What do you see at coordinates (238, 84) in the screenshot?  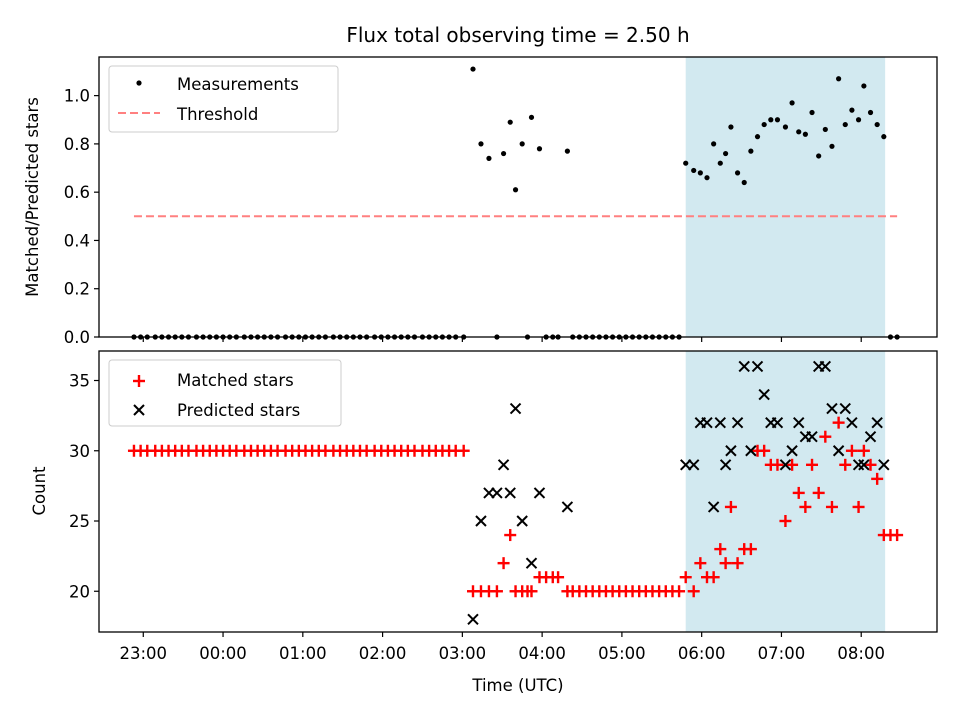 I see `legend-measurements-label: Measurements` at bounding box center [238, 84].